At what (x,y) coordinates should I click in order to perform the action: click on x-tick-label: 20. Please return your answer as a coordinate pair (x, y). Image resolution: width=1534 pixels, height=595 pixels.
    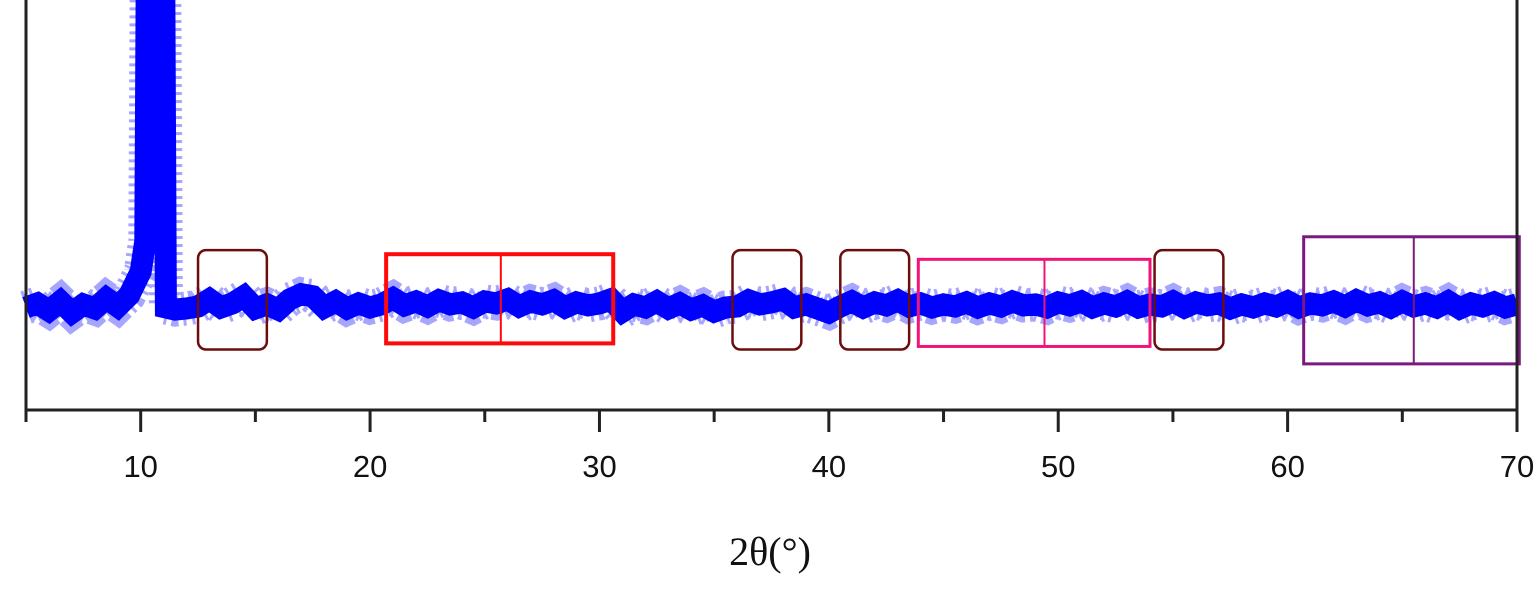
    Looking at the image, I should click on (370, 466).